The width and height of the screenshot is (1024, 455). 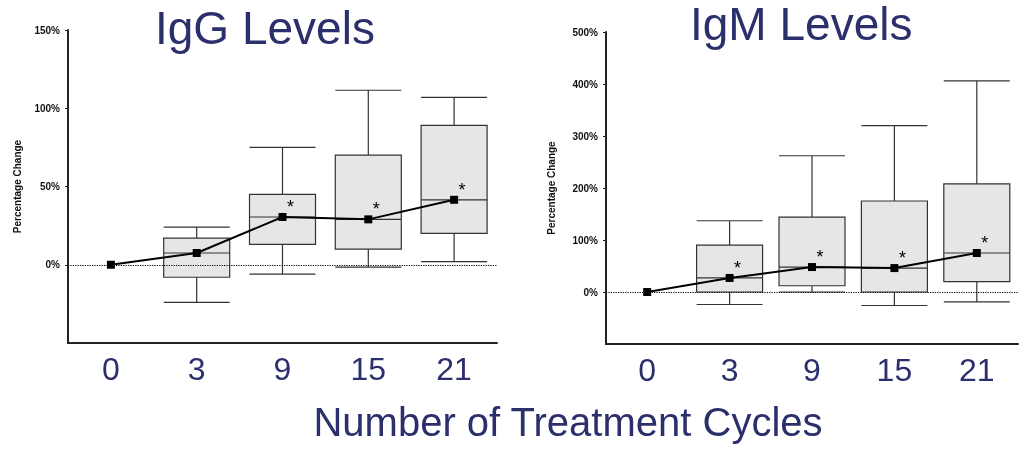 I want to click on y-tick-label: 500%, so click(x=585, y=32).